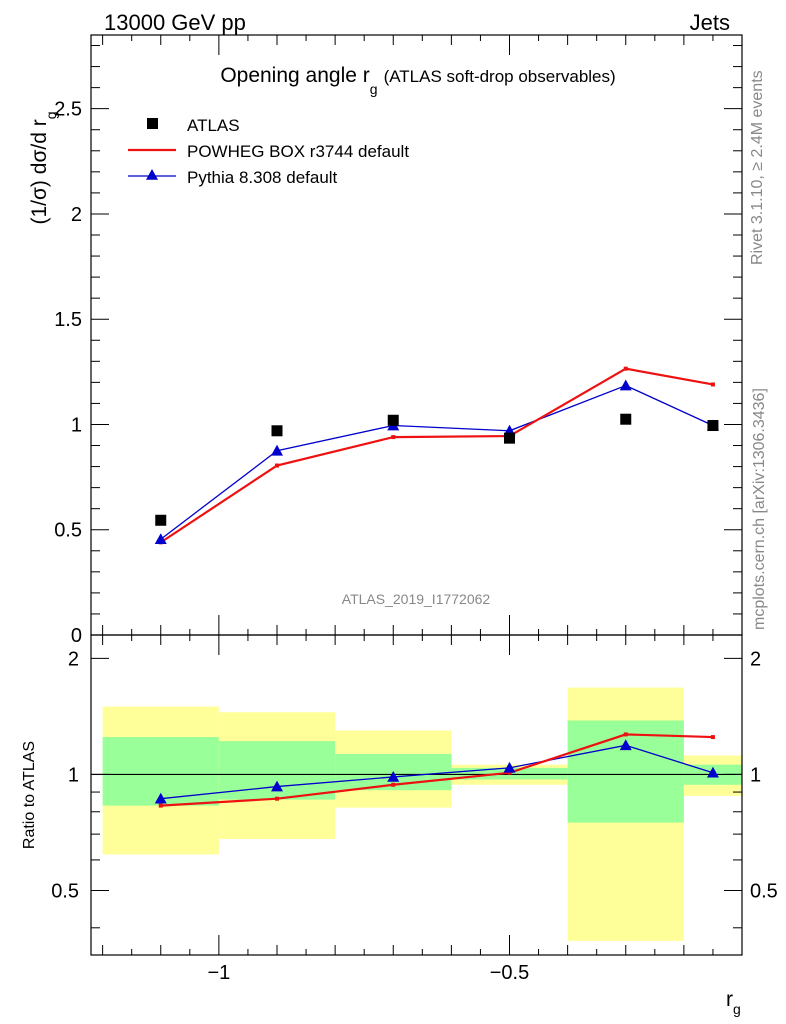 This screenshot has height=1024, width=786. What do you see at coordinates (152, 174) in the screenshot?
I see `legend-pythia-marker` at bounding box center [152, 174].